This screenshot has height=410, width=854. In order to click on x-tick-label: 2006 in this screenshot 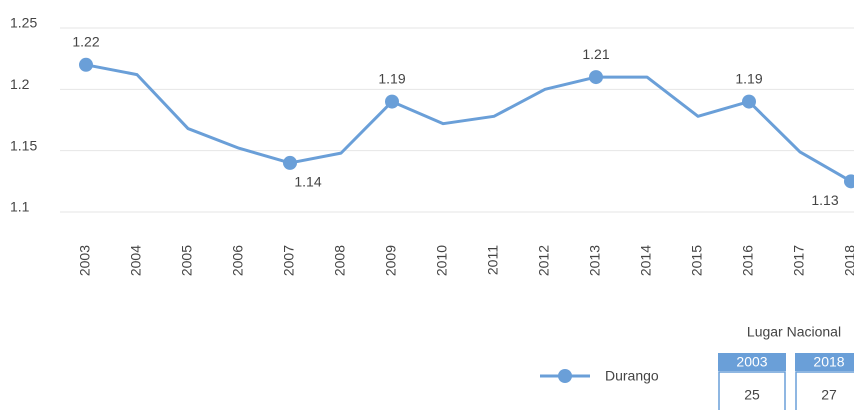, I will do `click(238, 260)`.